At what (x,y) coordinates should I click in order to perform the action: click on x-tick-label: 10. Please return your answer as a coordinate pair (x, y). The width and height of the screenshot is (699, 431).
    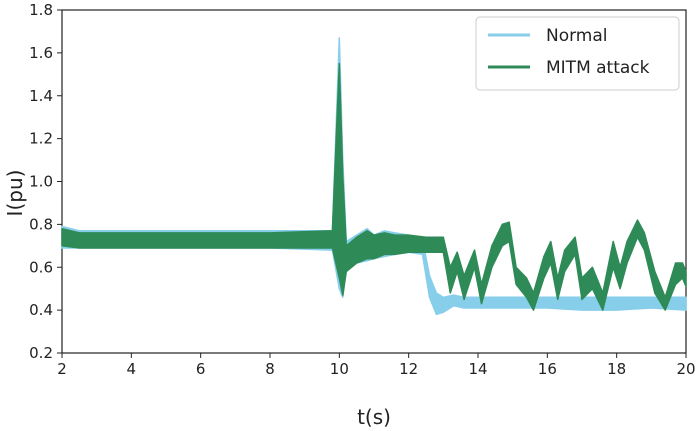
    Looking at the image, I should click on (339, 369).